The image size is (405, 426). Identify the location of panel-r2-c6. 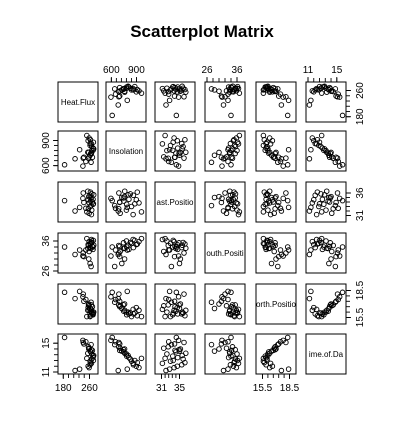
(326, 151).